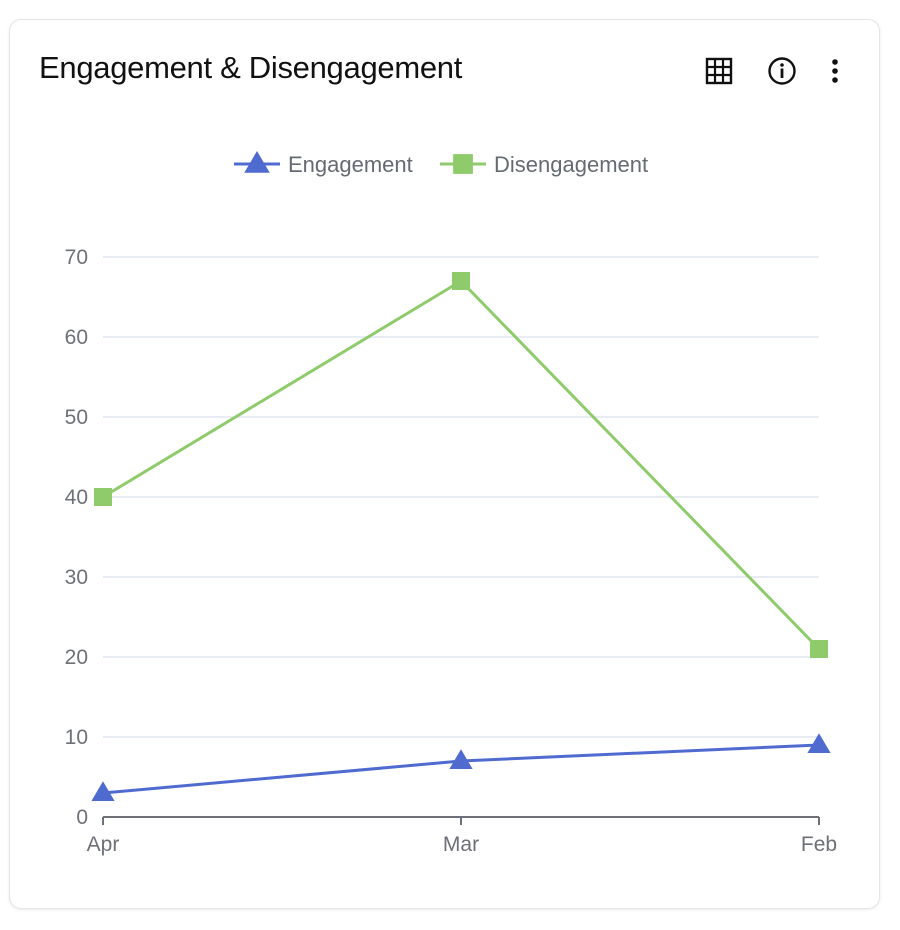 This screenshot has height=930, width=900. Describe the element at coordinates (76, 657) in the screenshot. I see `y-tick-label: 20` at that location.